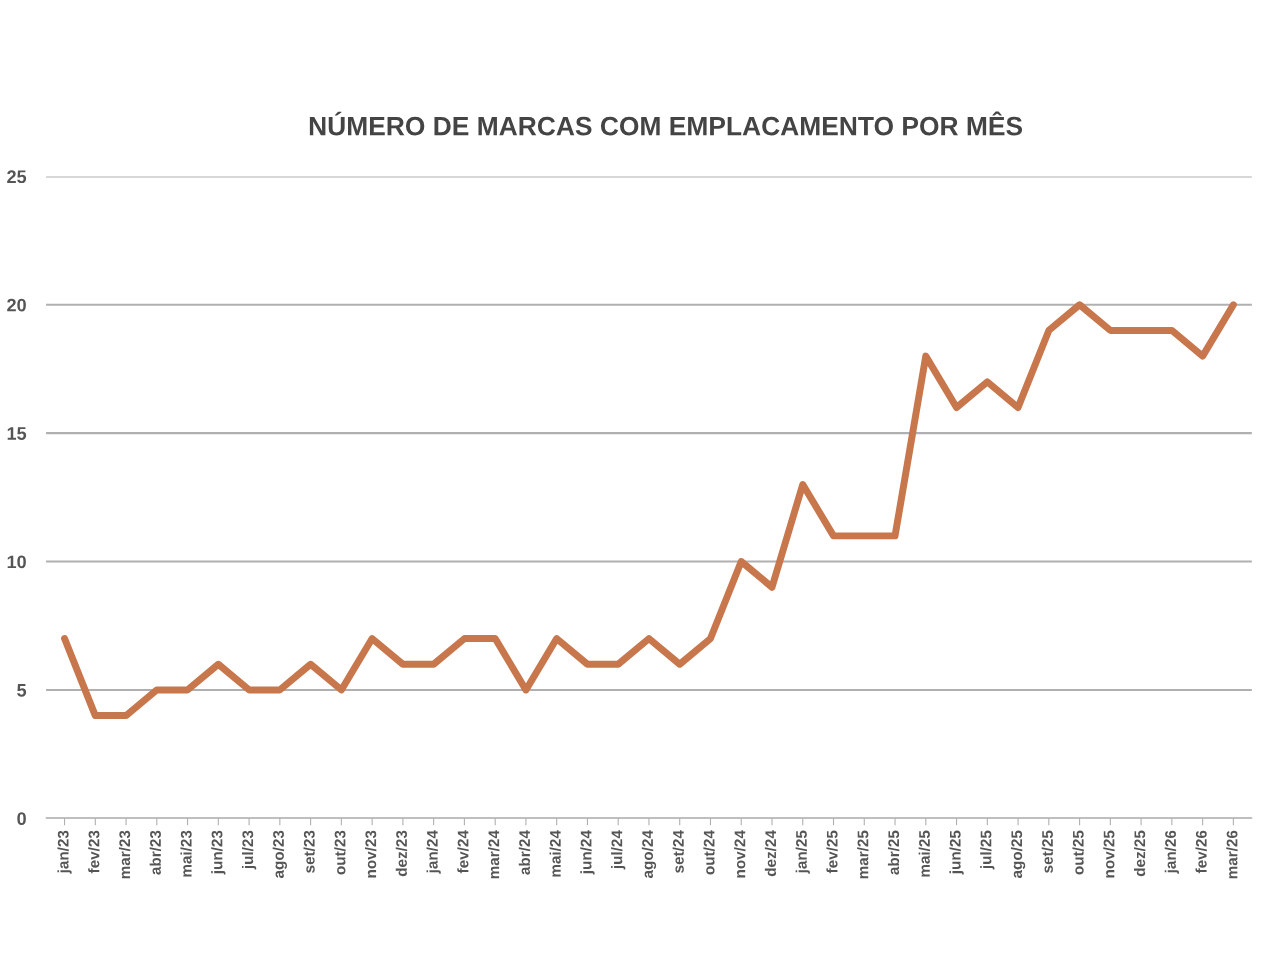 This screenshot has width=1280, height=980. Describe the element at coordinates (155, 852) in the screenshot. I see `x-tick-label: abr/23` at that location.